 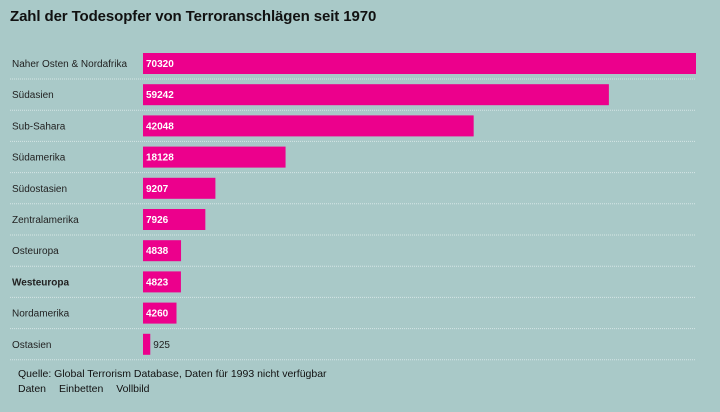 I want to click on category-label-suedostasien: Südostasien, so click(x=39, y=189).